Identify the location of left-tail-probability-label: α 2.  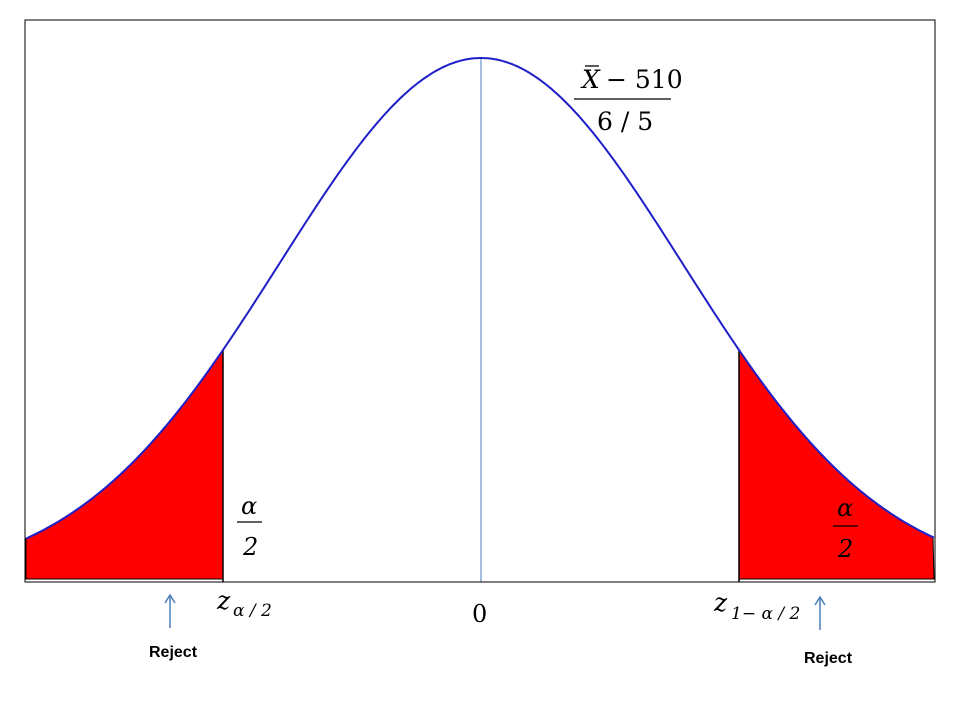
(249, 526).